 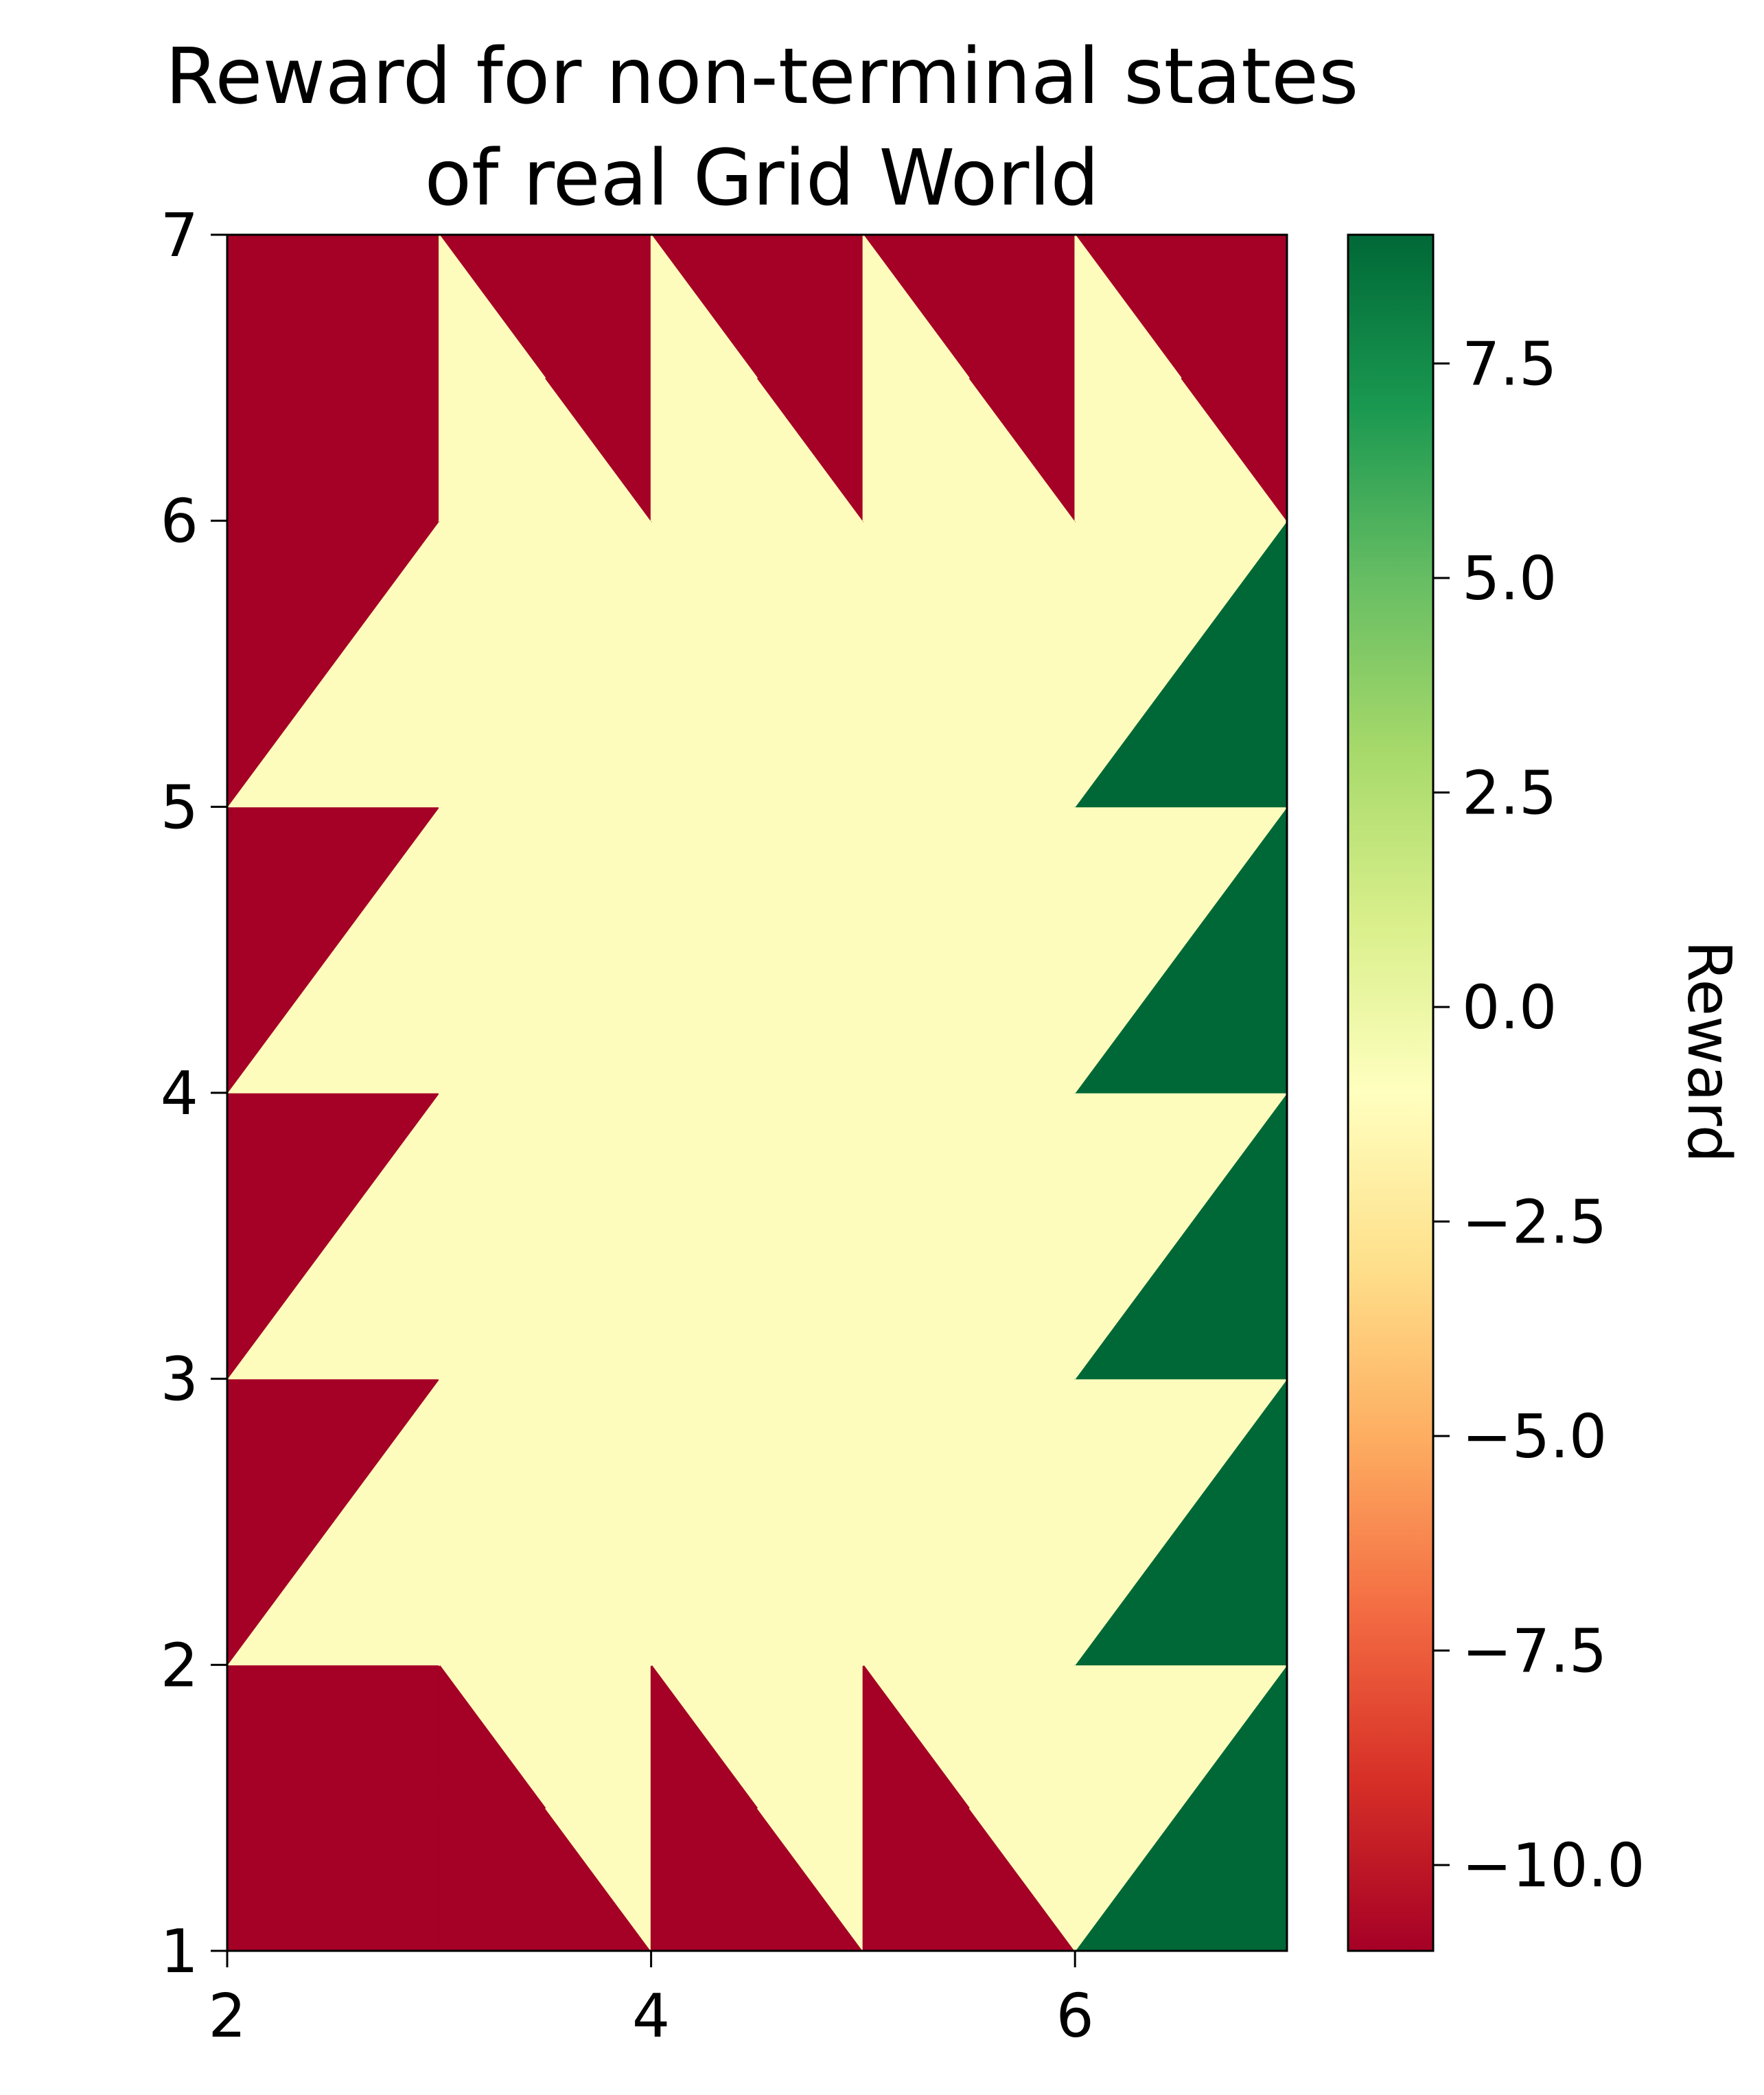 What do you see at coordinates (1534, 1437) in the screenshot?
I see `colorbar-tick-label: −5.0` at bounding box center [1534, 1437].